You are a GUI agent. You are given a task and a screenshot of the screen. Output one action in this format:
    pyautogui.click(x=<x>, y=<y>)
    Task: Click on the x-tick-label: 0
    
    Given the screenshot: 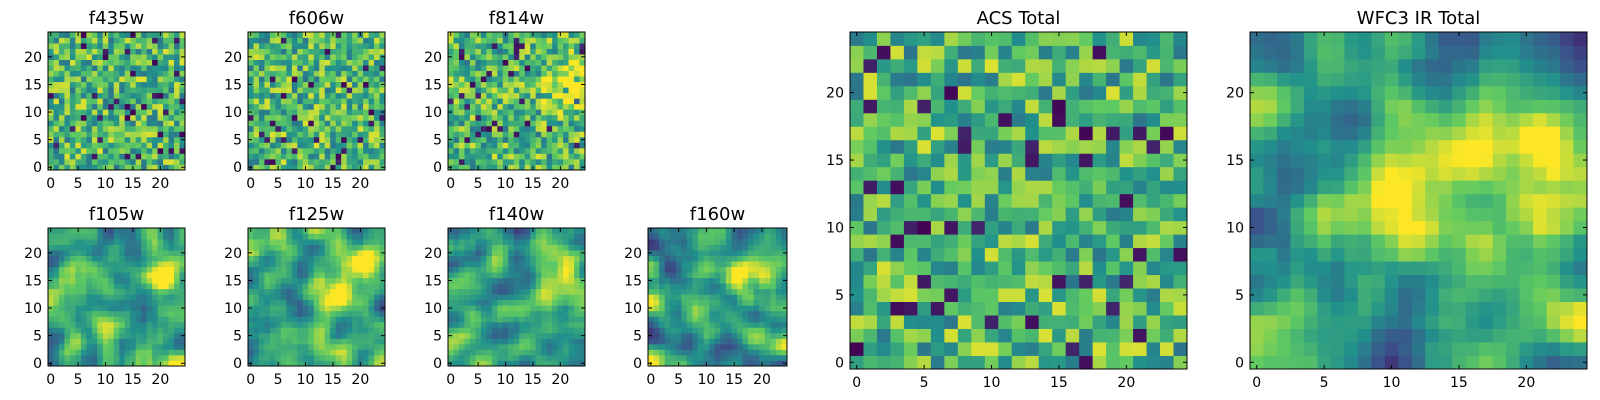 What is the action you would take?
    pyautogui.click(x=450, y=184)
    